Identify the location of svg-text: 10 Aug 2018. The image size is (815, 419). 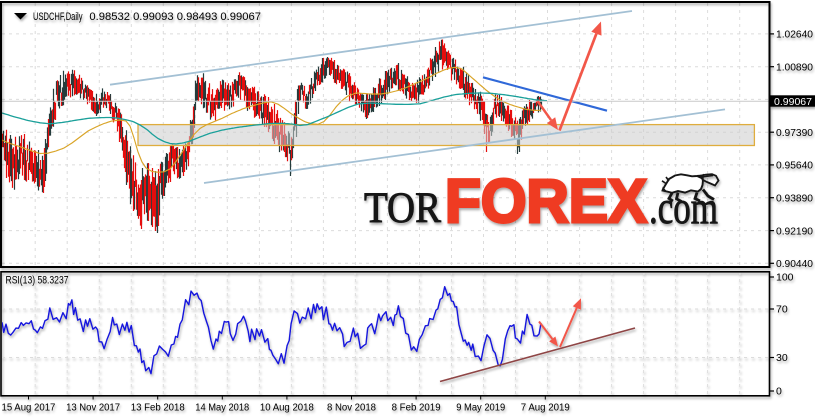
(287, 408).